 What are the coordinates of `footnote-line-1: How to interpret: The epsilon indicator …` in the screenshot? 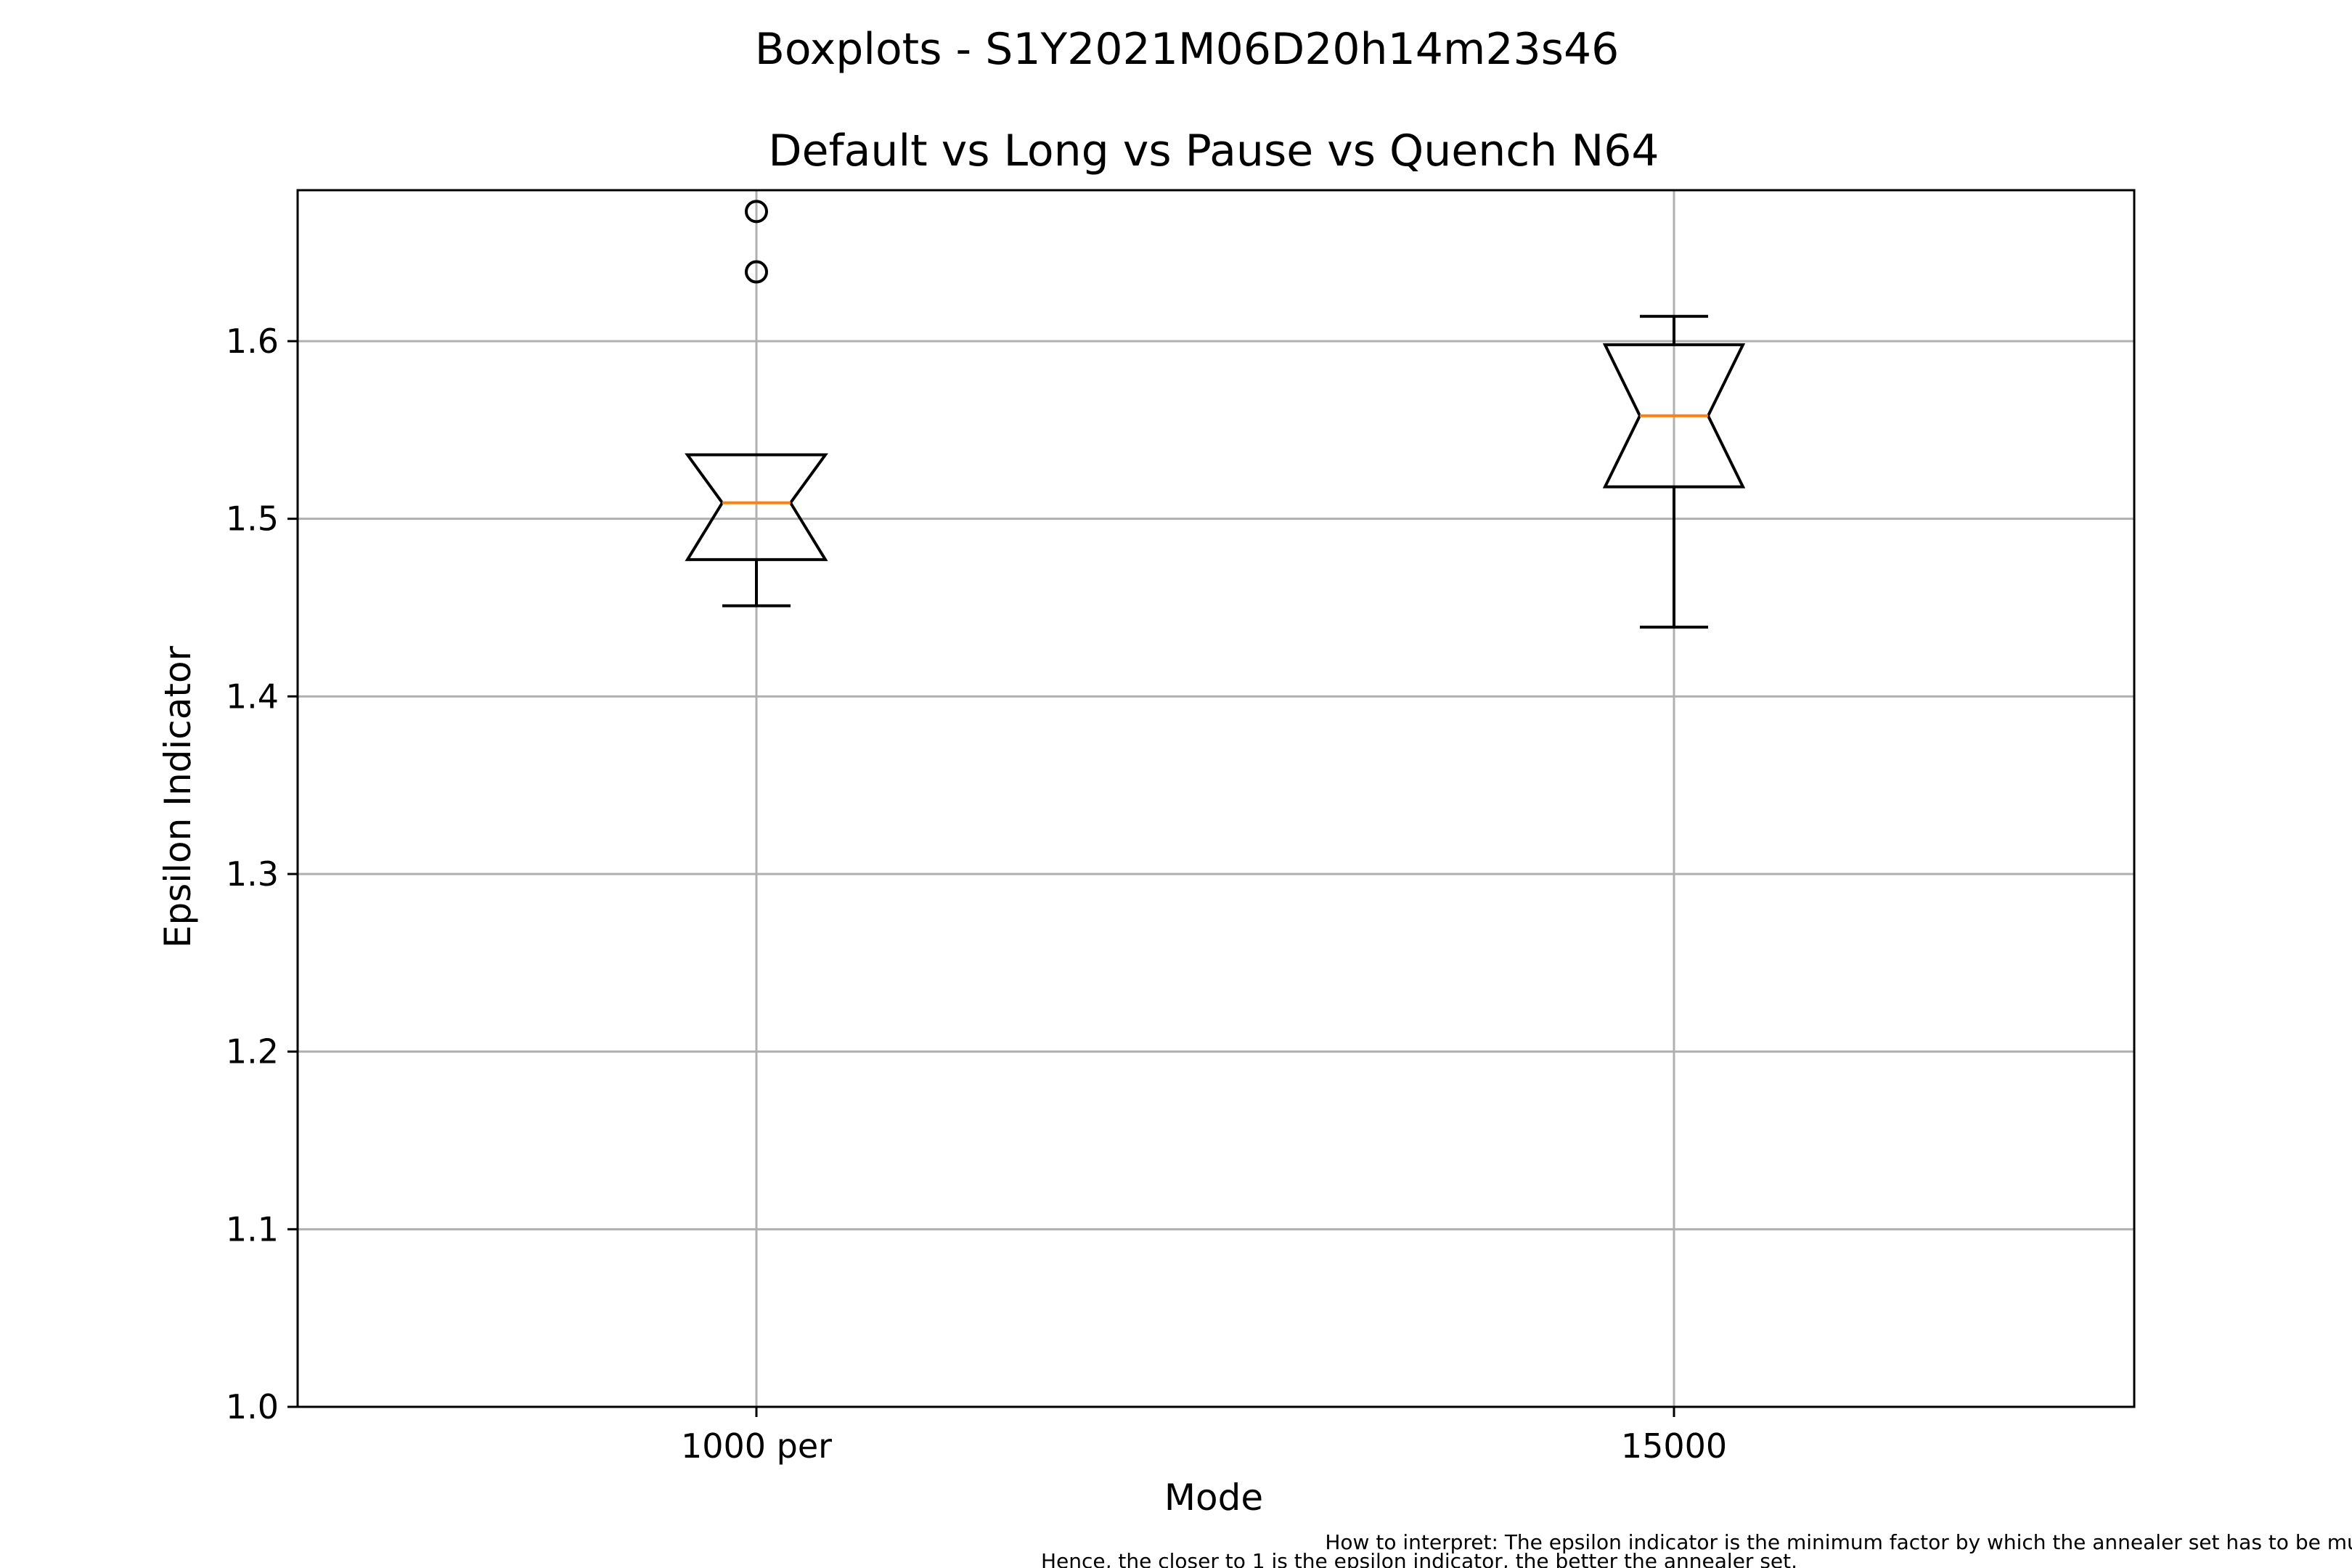 It's located at (1839, 1542).